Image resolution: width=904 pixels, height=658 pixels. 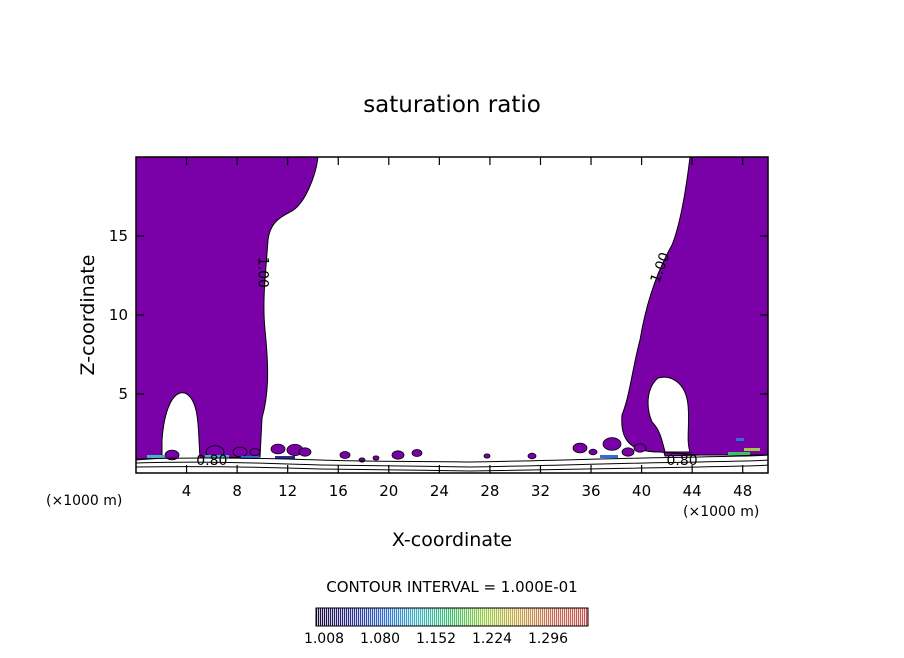 What do you see at coordinates (227, 308) in the screenshot?
I see `region-left` at bounding box center [227, 308].